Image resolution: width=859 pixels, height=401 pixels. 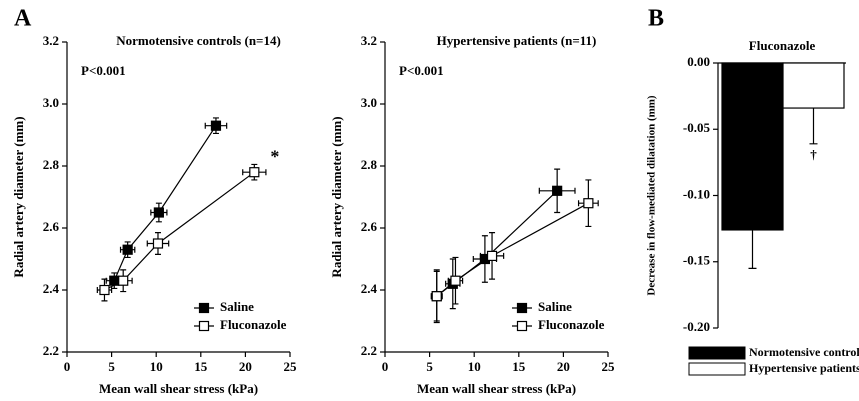 What do you see at coordinates (804, 352) in the screenshot?
I see `legend-label: Normotensive controls` at bounding box center [804, 352].